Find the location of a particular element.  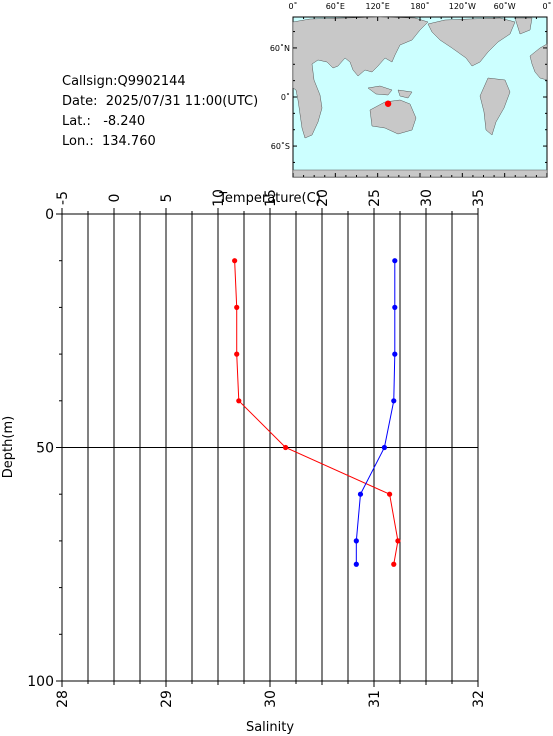

map-latitude-label: 0˚ is located at coordinates (285, 97).